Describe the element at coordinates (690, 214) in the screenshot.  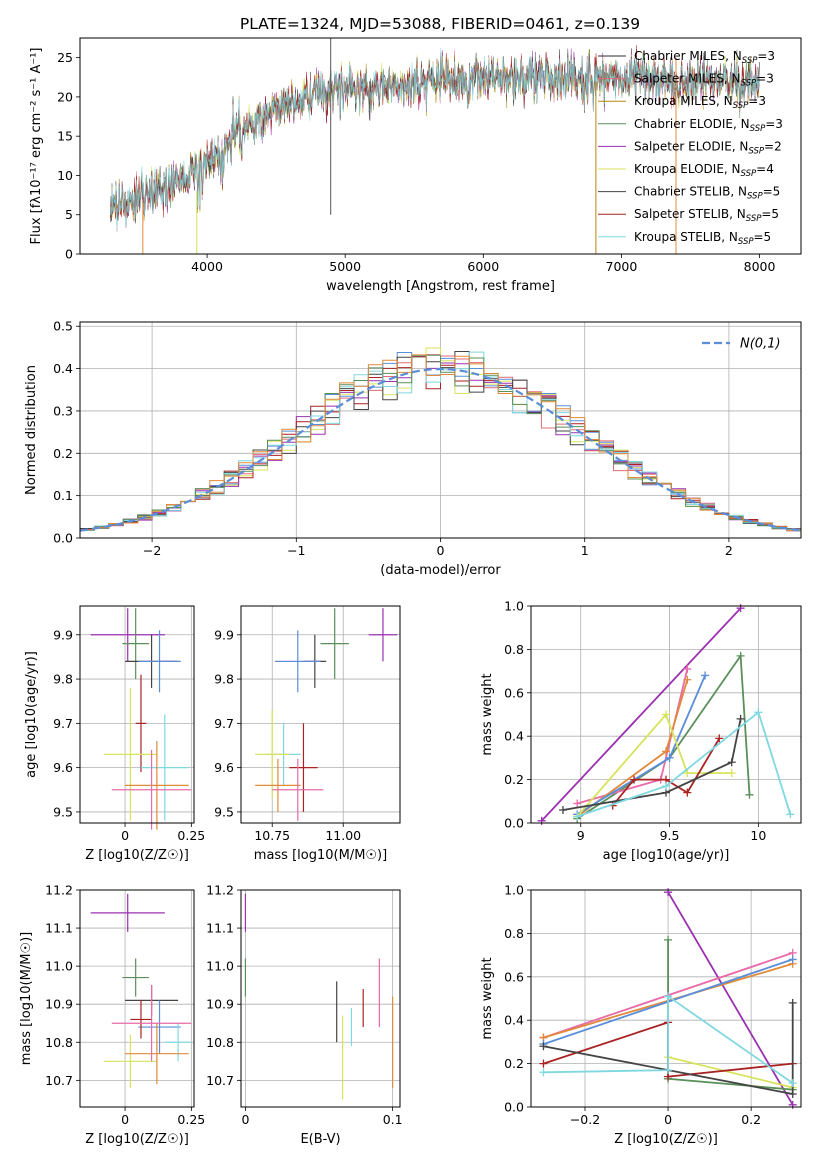
I see `legend-entry-text: Salpeter STELIB, N` at that location.